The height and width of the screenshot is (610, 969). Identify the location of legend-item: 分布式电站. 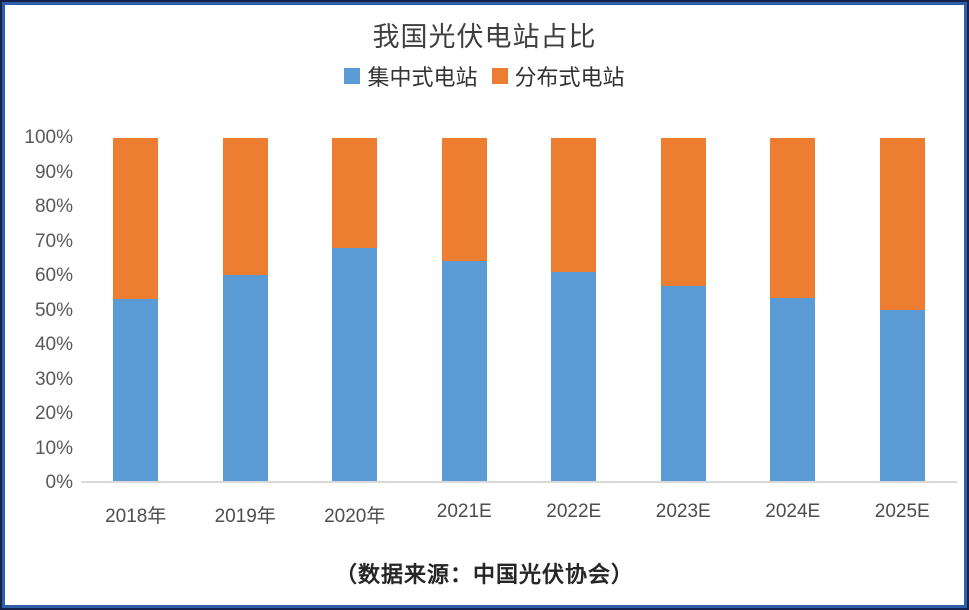
(558, 76).